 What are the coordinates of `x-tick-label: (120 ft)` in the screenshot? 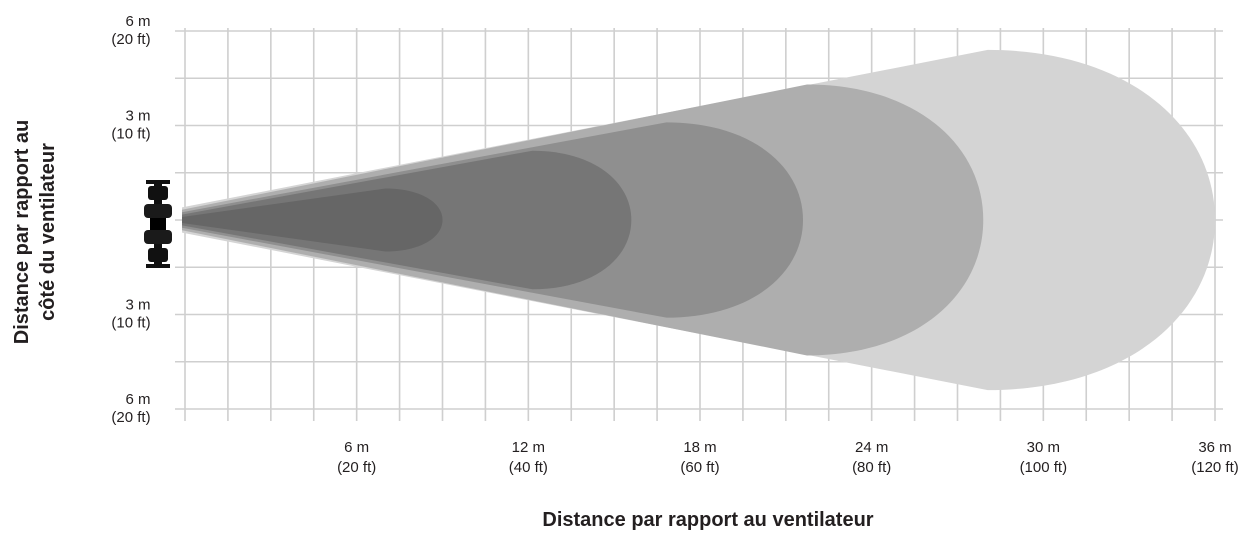 It's located at (1215, 467).